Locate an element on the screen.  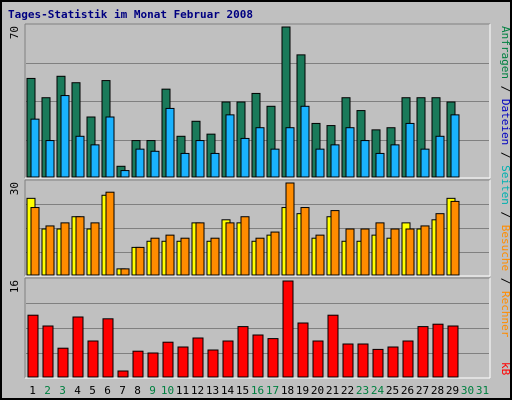
x-tick-label-day-12: 12 is located at coordinates (197, 390).